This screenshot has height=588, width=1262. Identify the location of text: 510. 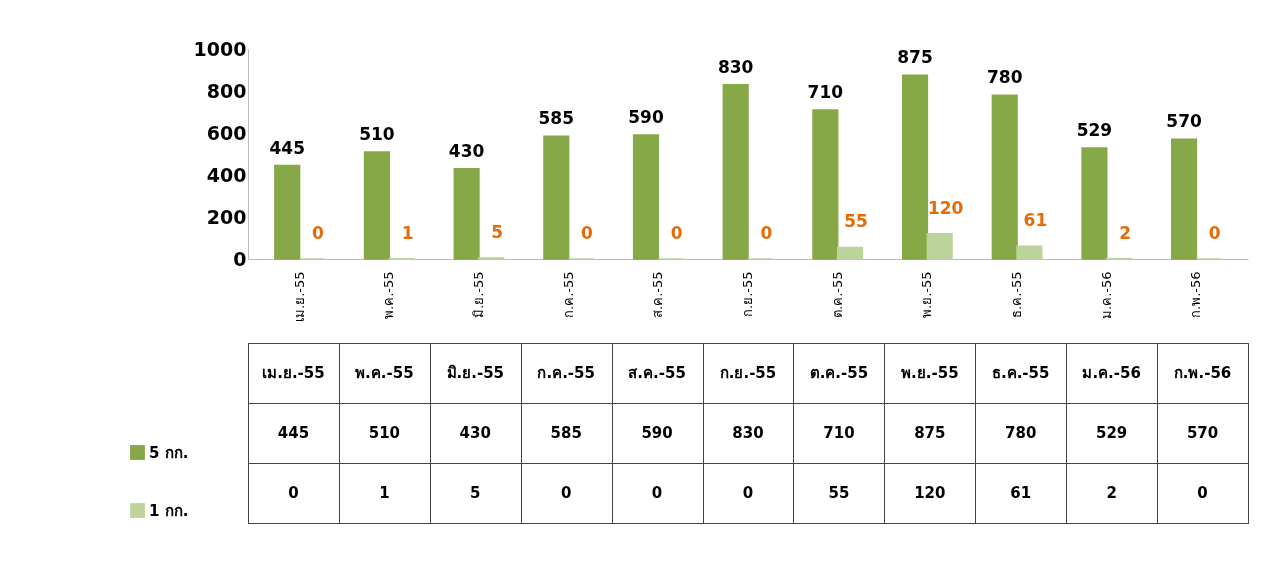
(384, 433).